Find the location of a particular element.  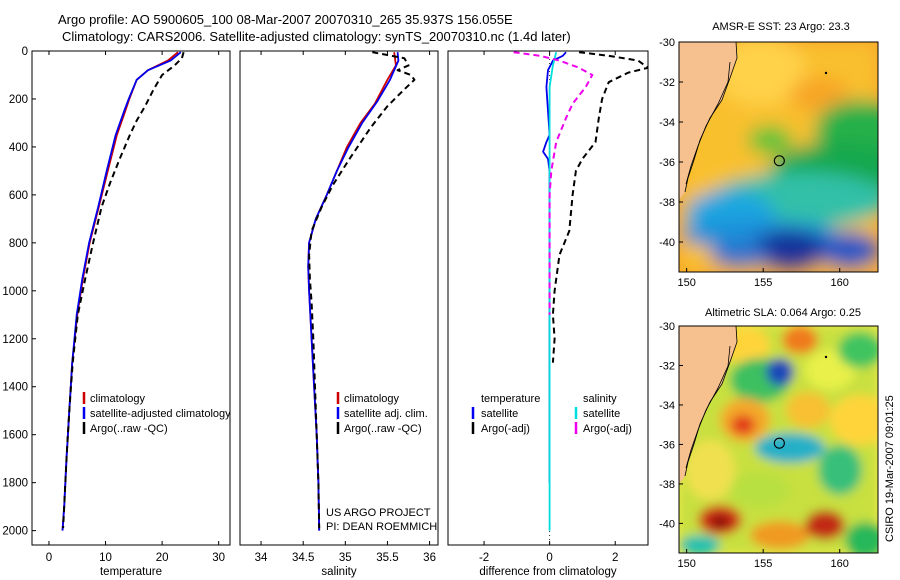

sst-map-frame is located at coordinates (778, 157).